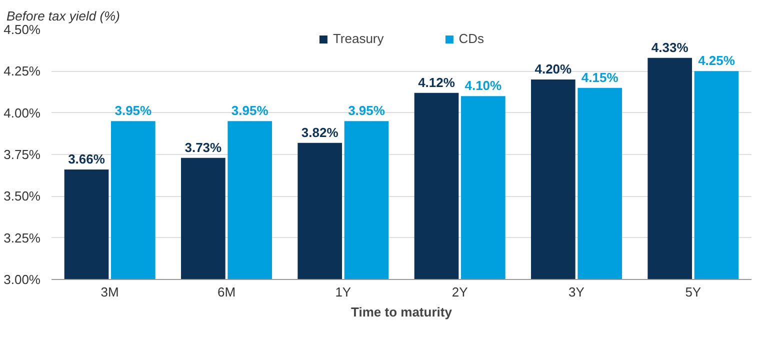  I want to click on x-tick-label: 3Y, so click(576, 292).